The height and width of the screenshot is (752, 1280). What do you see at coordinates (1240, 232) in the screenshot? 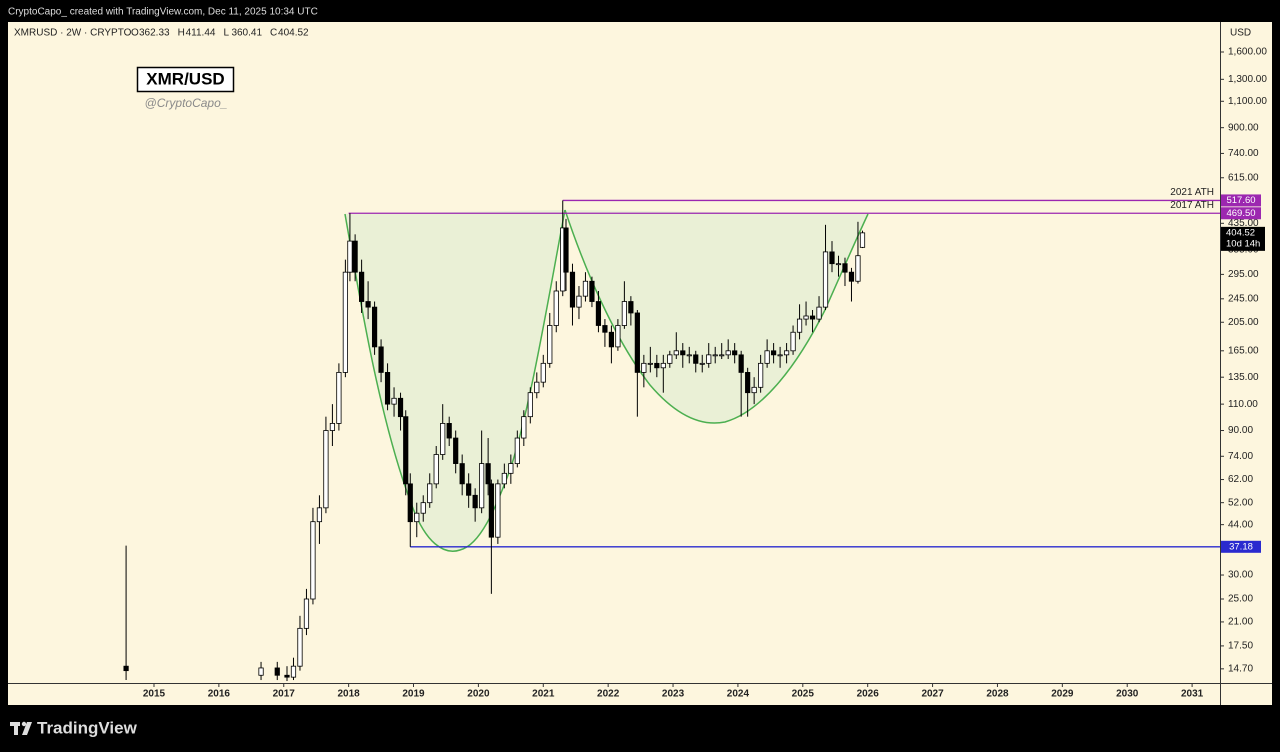
I see `price-tag-label: 404.52` at bounding box center [1240, 232].